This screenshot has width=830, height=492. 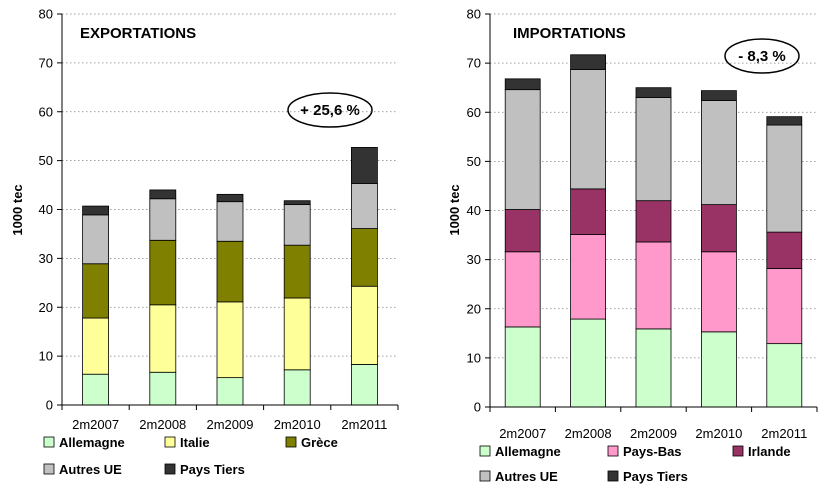 I want to click on change-badge-ellipse, so click(x=762, y=56).